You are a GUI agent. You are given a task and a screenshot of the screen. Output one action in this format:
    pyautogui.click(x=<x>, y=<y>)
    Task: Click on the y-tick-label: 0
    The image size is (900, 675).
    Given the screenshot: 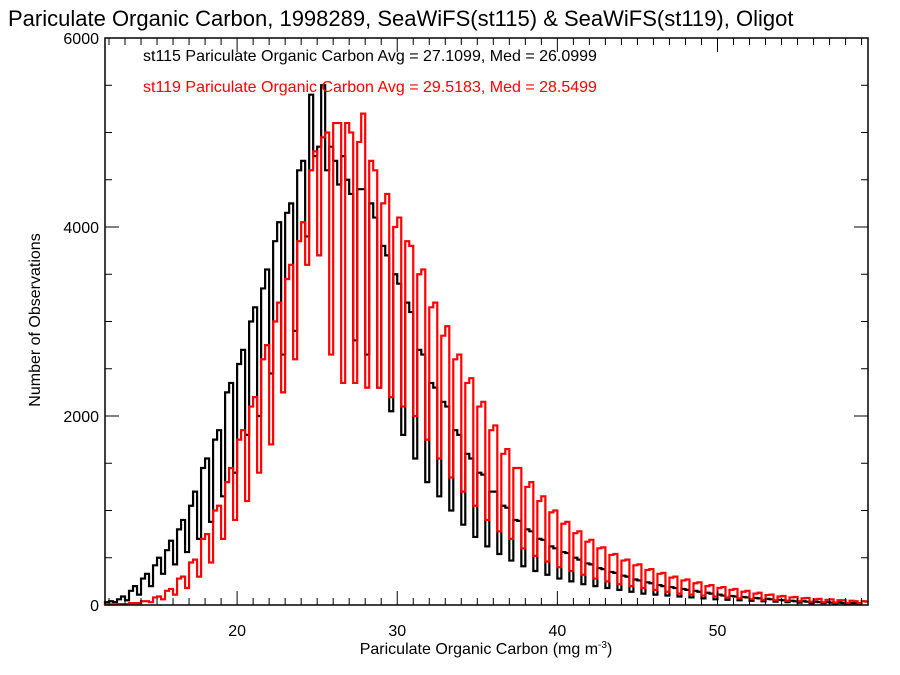 What is the action you would take?
    pyautogui.click(x=94, y=606)
    